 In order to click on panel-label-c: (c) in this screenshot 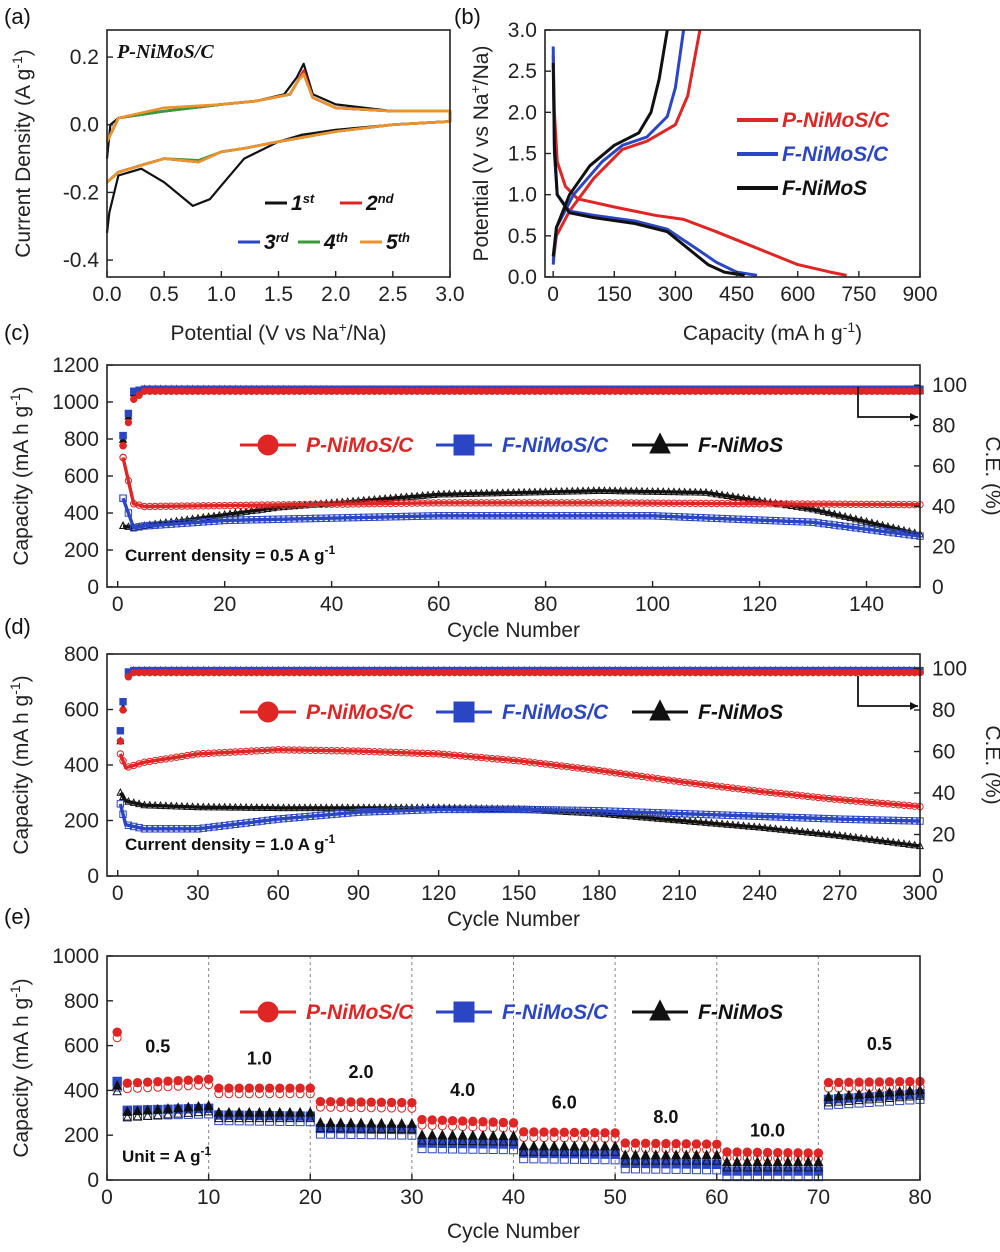, I will do `click(17, 332)`.